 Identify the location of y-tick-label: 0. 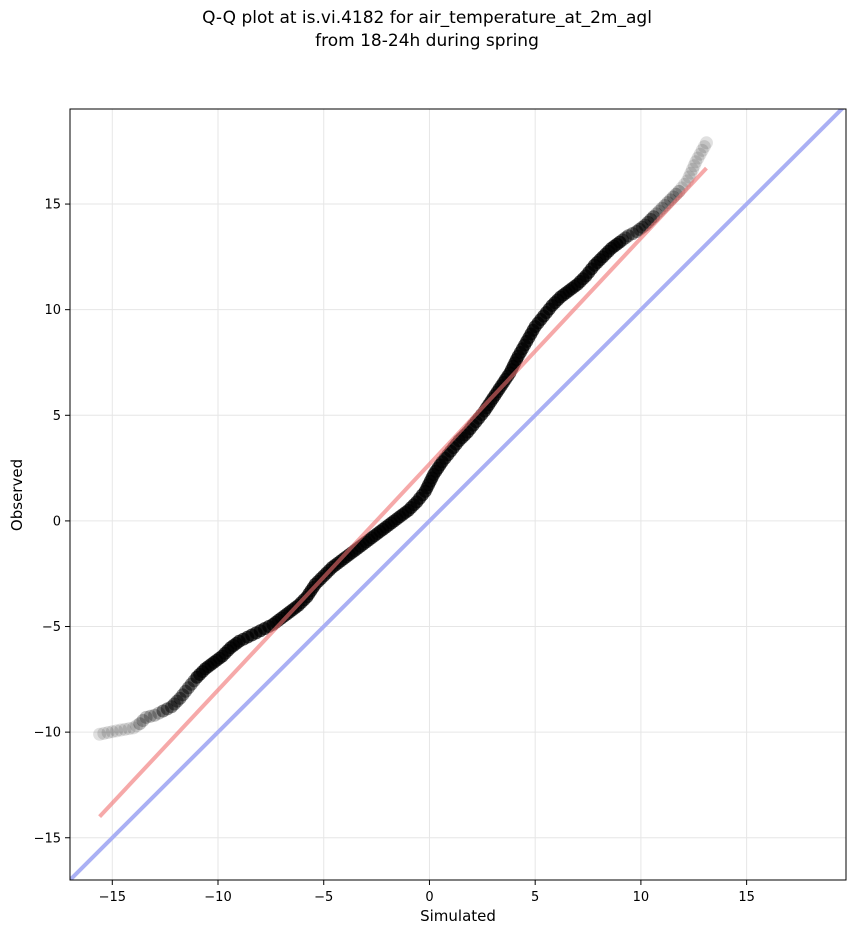
(57, 521).